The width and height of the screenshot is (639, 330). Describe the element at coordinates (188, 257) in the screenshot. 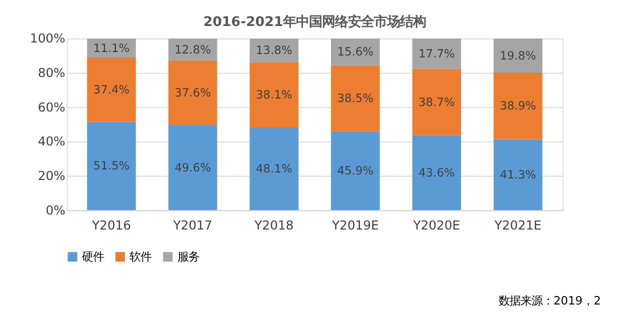

I see `legend-label: 服务` at that location.